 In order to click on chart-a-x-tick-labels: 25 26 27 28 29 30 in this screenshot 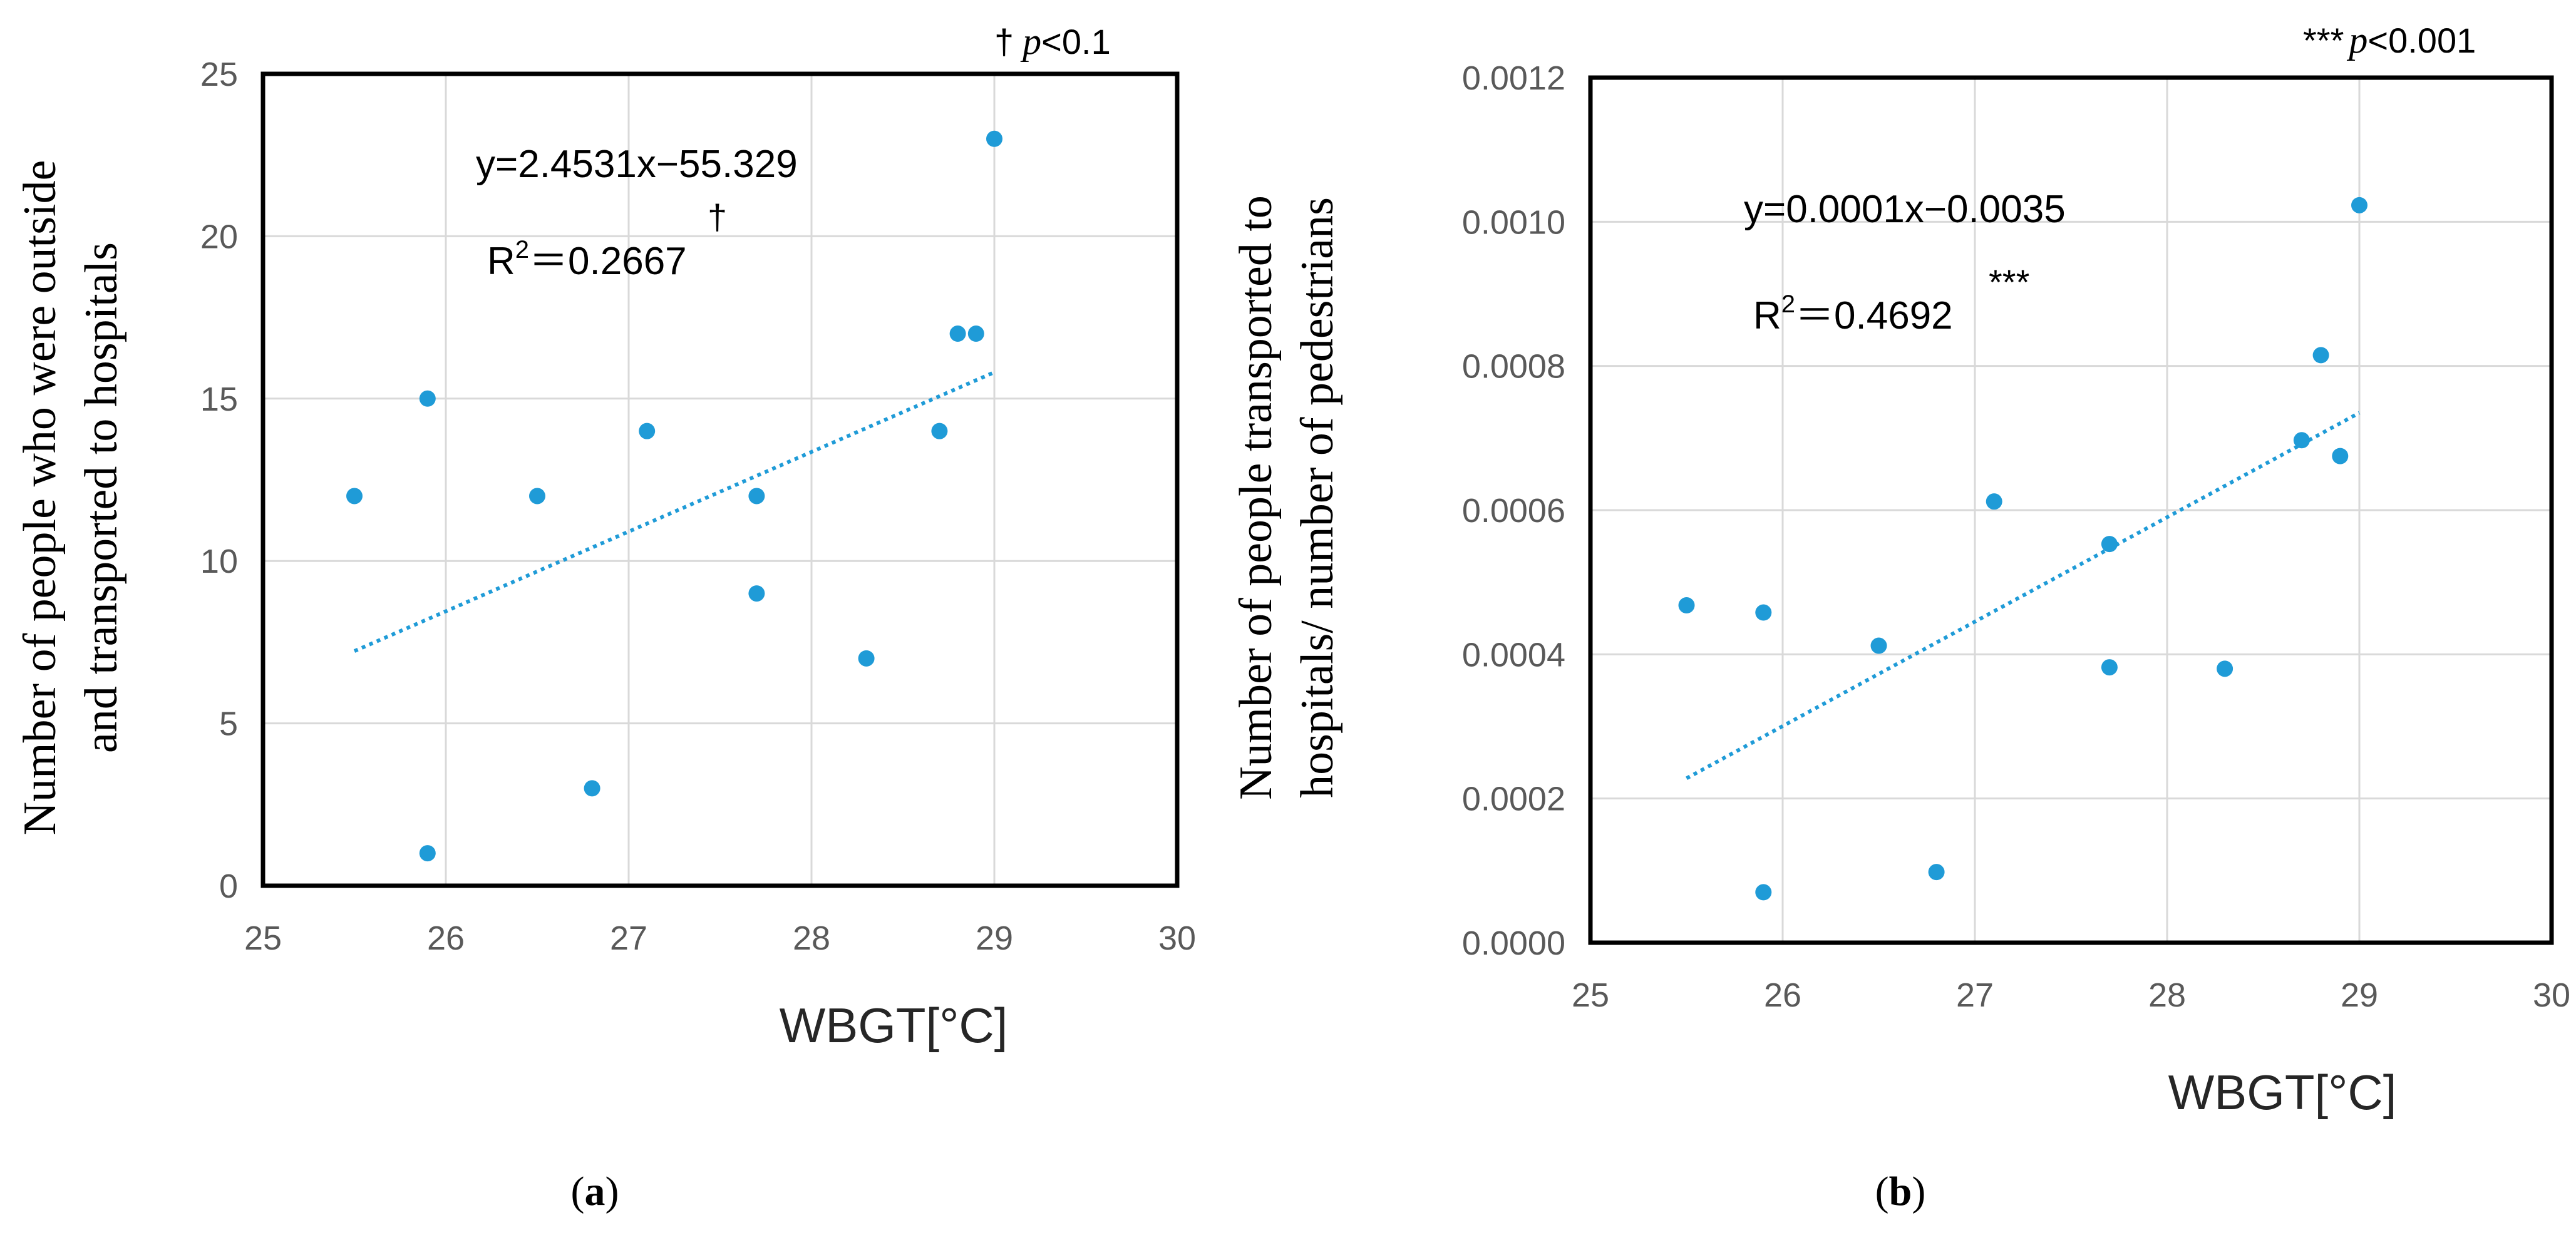, I will do `click(720, 938)`.